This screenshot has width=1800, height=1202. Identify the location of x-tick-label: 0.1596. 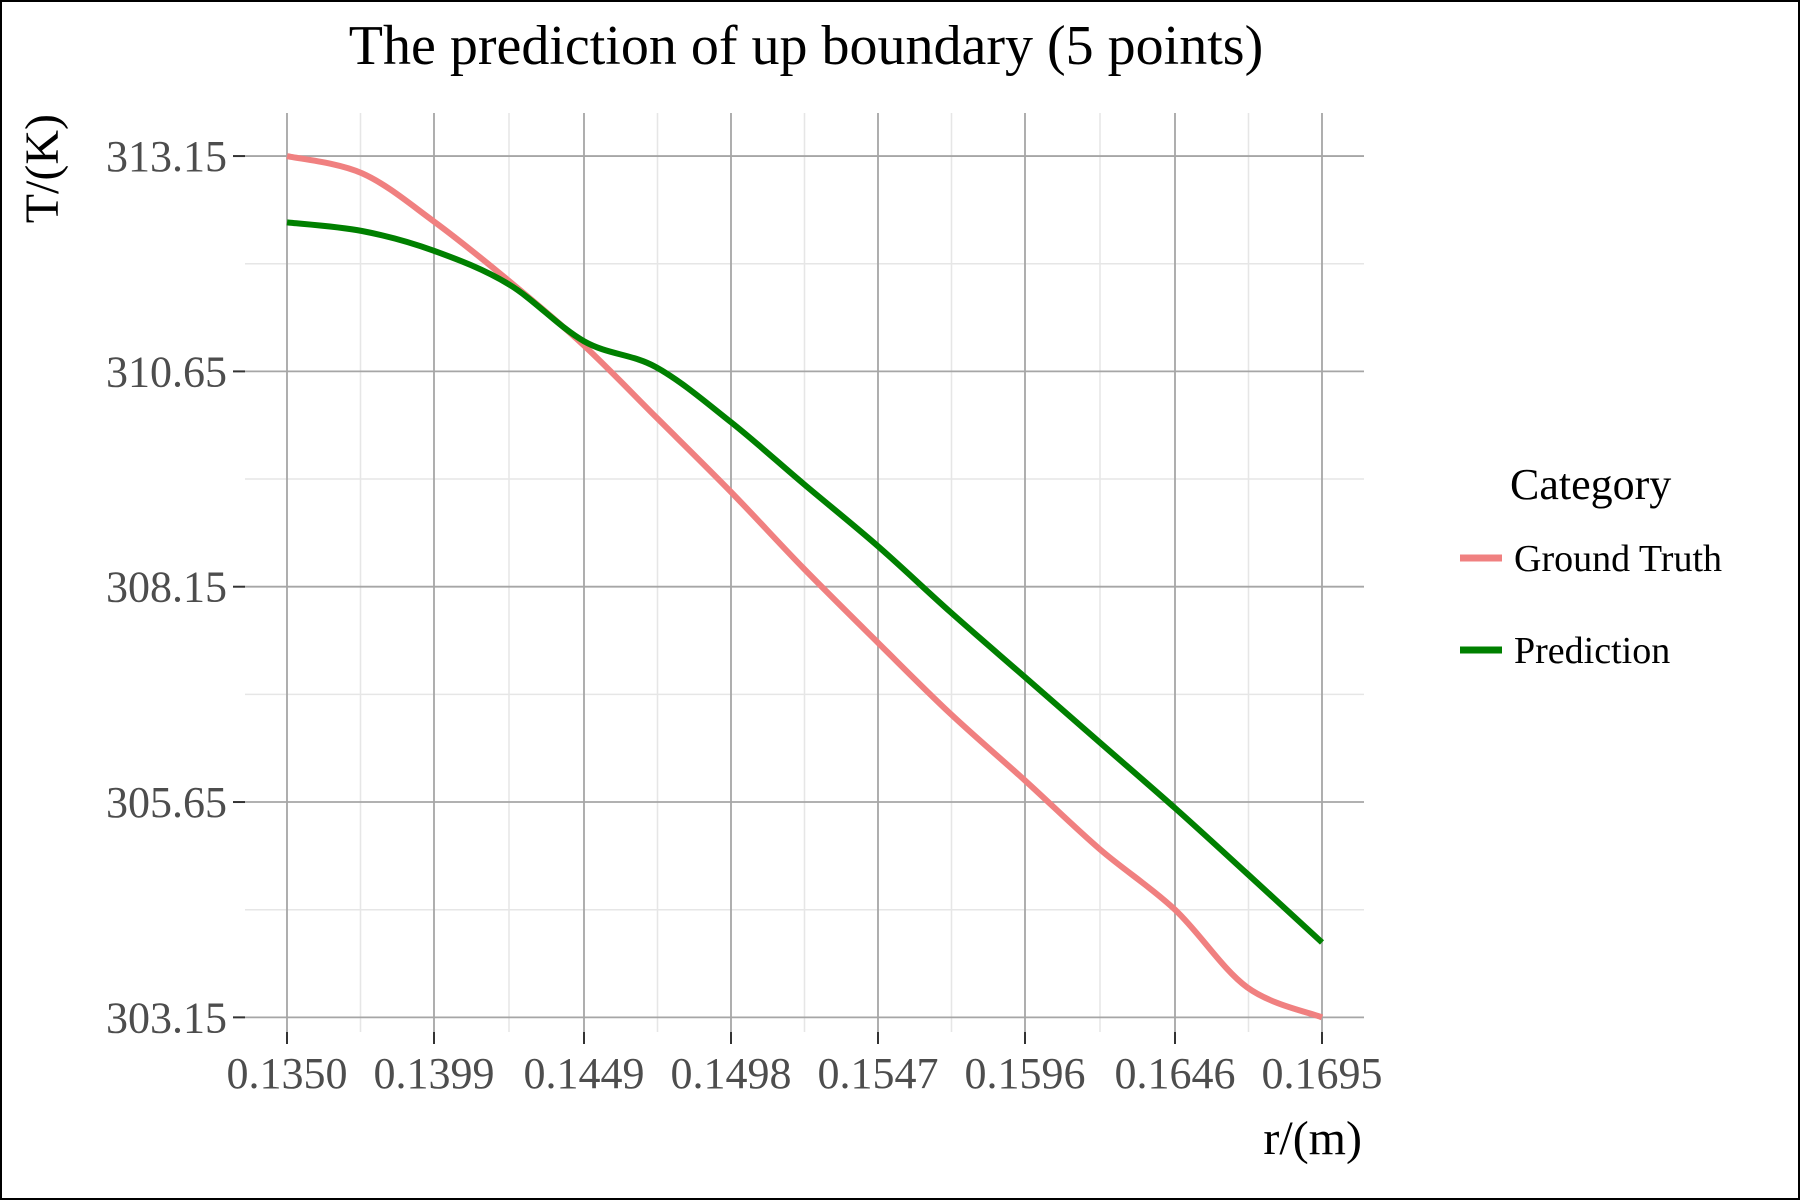
(1025, 1073).